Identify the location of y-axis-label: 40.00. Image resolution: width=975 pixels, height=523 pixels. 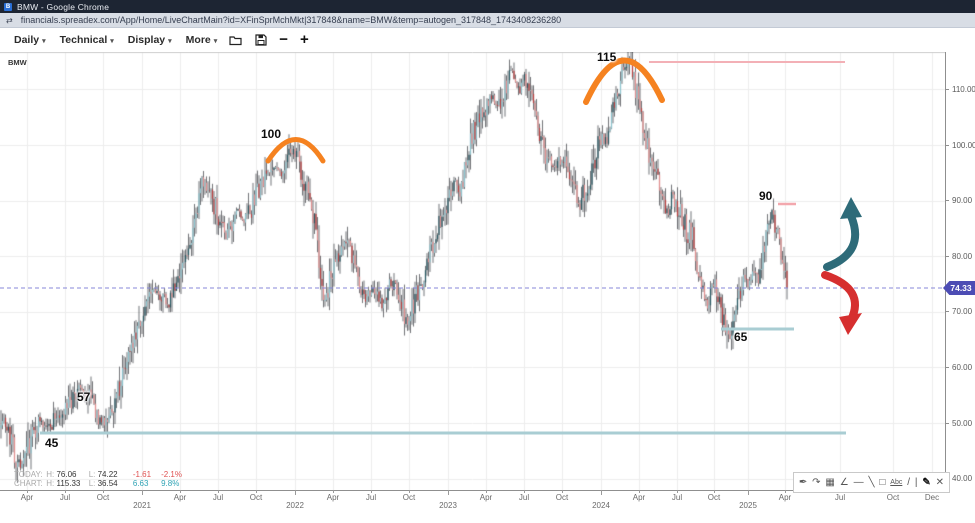
(962, 479).